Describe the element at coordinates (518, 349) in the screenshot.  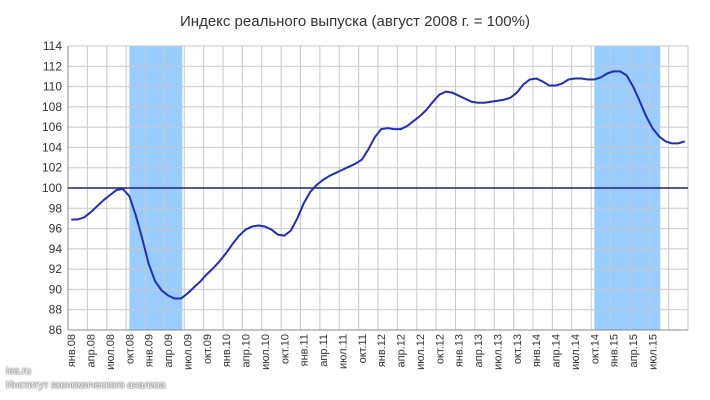
I see `x-tick-label: окт.13` at that location.